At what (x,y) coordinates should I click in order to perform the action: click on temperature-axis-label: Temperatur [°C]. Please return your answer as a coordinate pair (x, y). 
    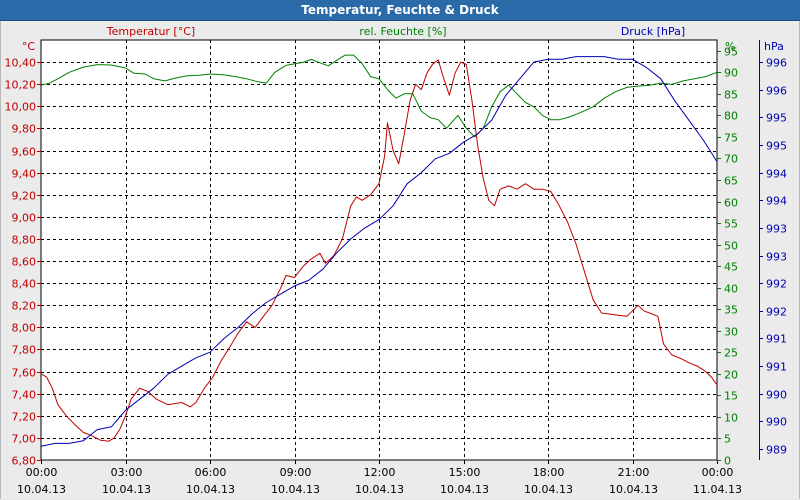
    Looking at the image, I should click on (150, 31).